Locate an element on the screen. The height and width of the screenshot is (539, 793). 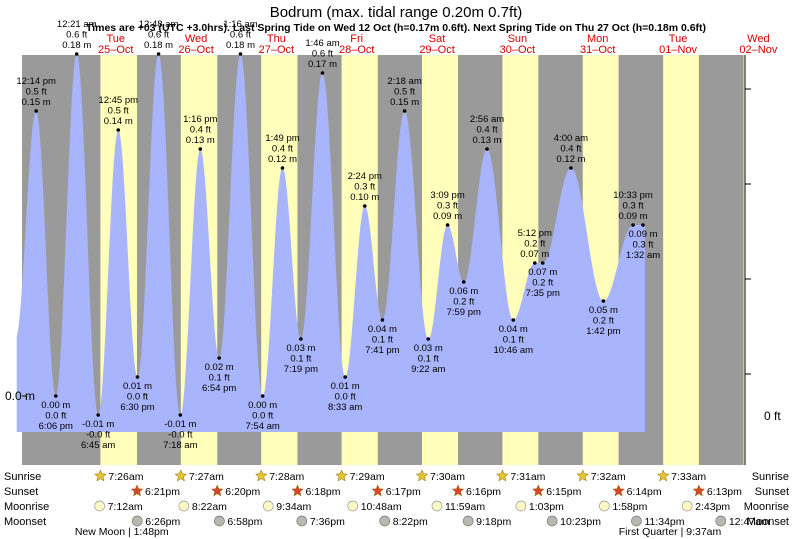
extremum-label: 0.5 ft is located at coordinates (36, 92).